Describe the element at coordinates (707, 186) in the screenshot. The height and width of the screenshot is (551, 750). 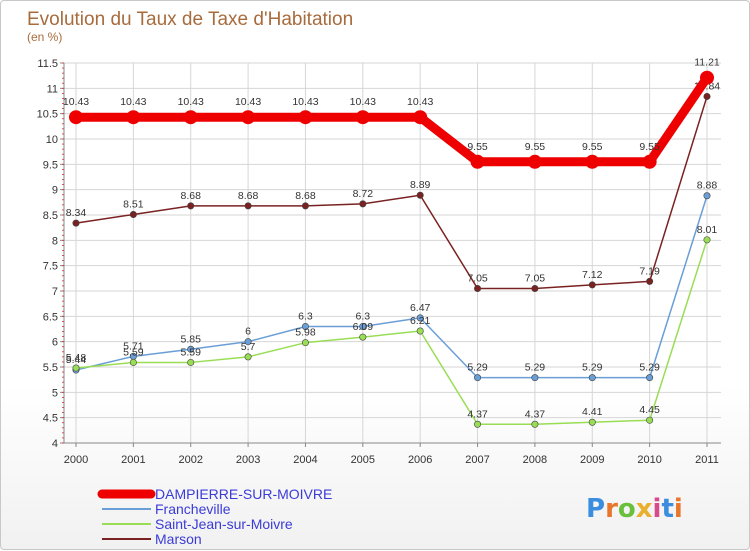
I see `data-label-1: 8.88` at that location.